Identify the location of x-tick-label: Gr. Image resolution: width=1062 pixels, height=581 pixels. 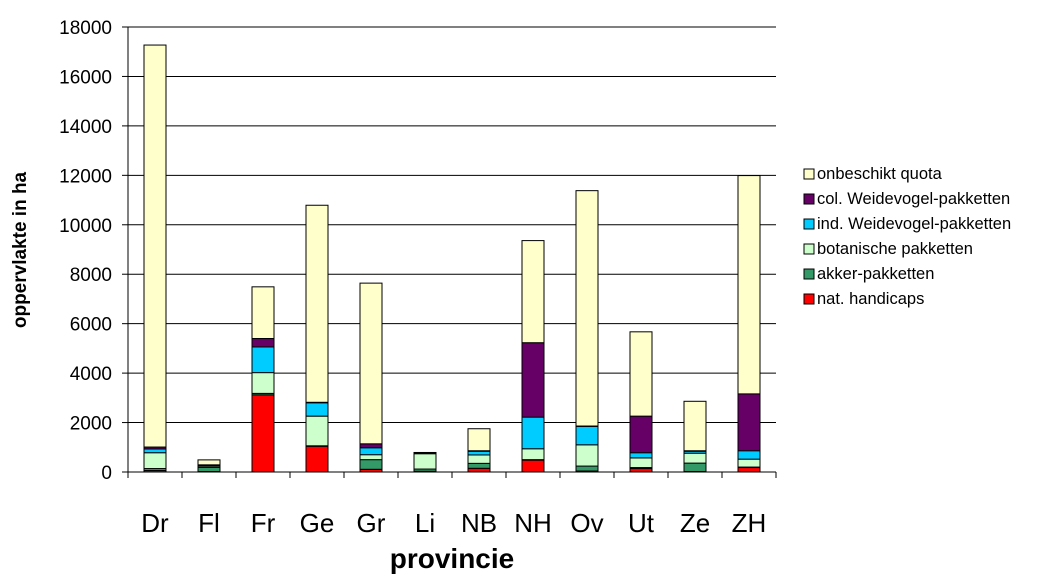
(371, 523).